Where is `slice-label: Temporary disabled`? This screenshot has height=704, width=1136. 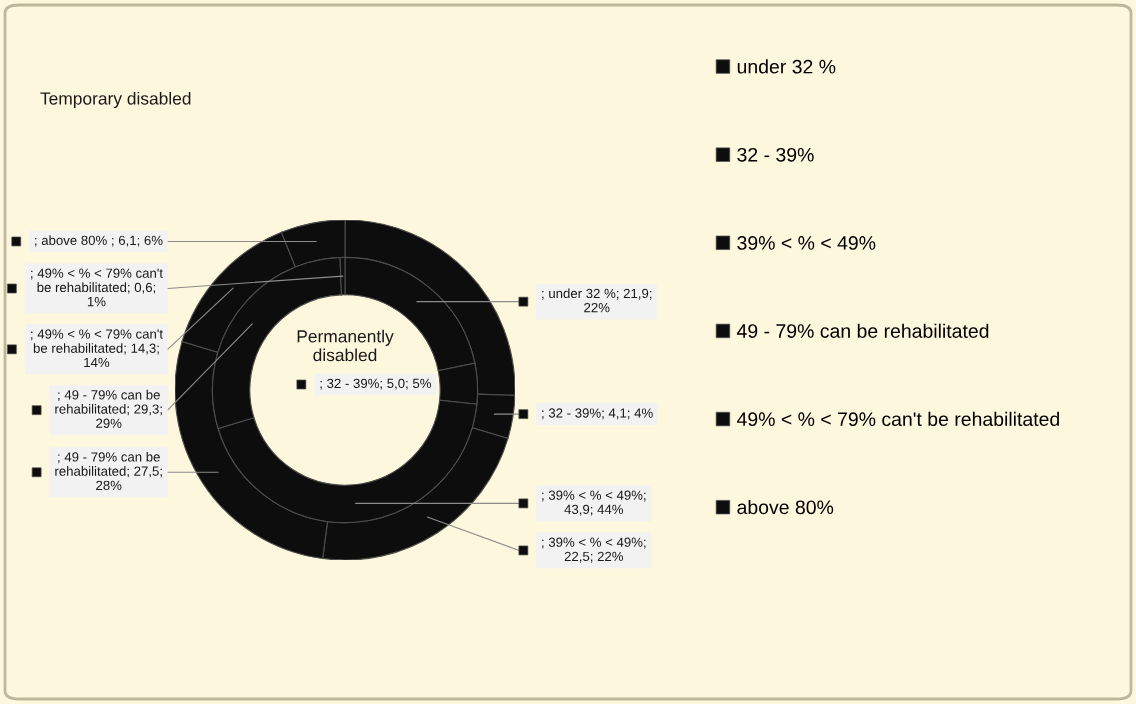 slice-label: Temporary disabled is located at coordinates (115, 100).